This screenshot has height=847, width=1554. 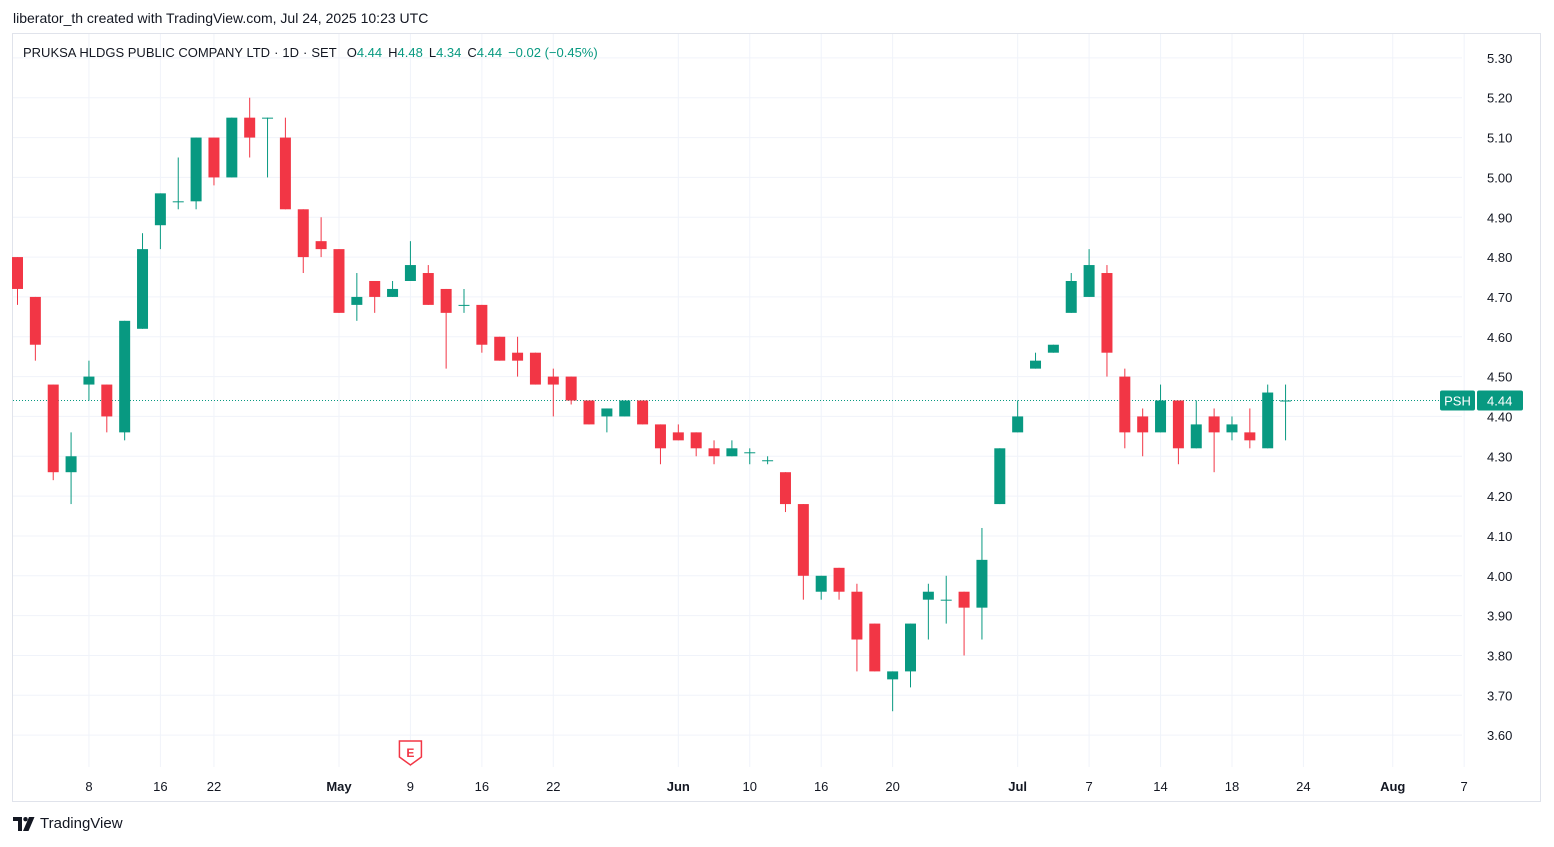 I want to click on y-tick-label: 5.00, so click(x=1499, y=177).